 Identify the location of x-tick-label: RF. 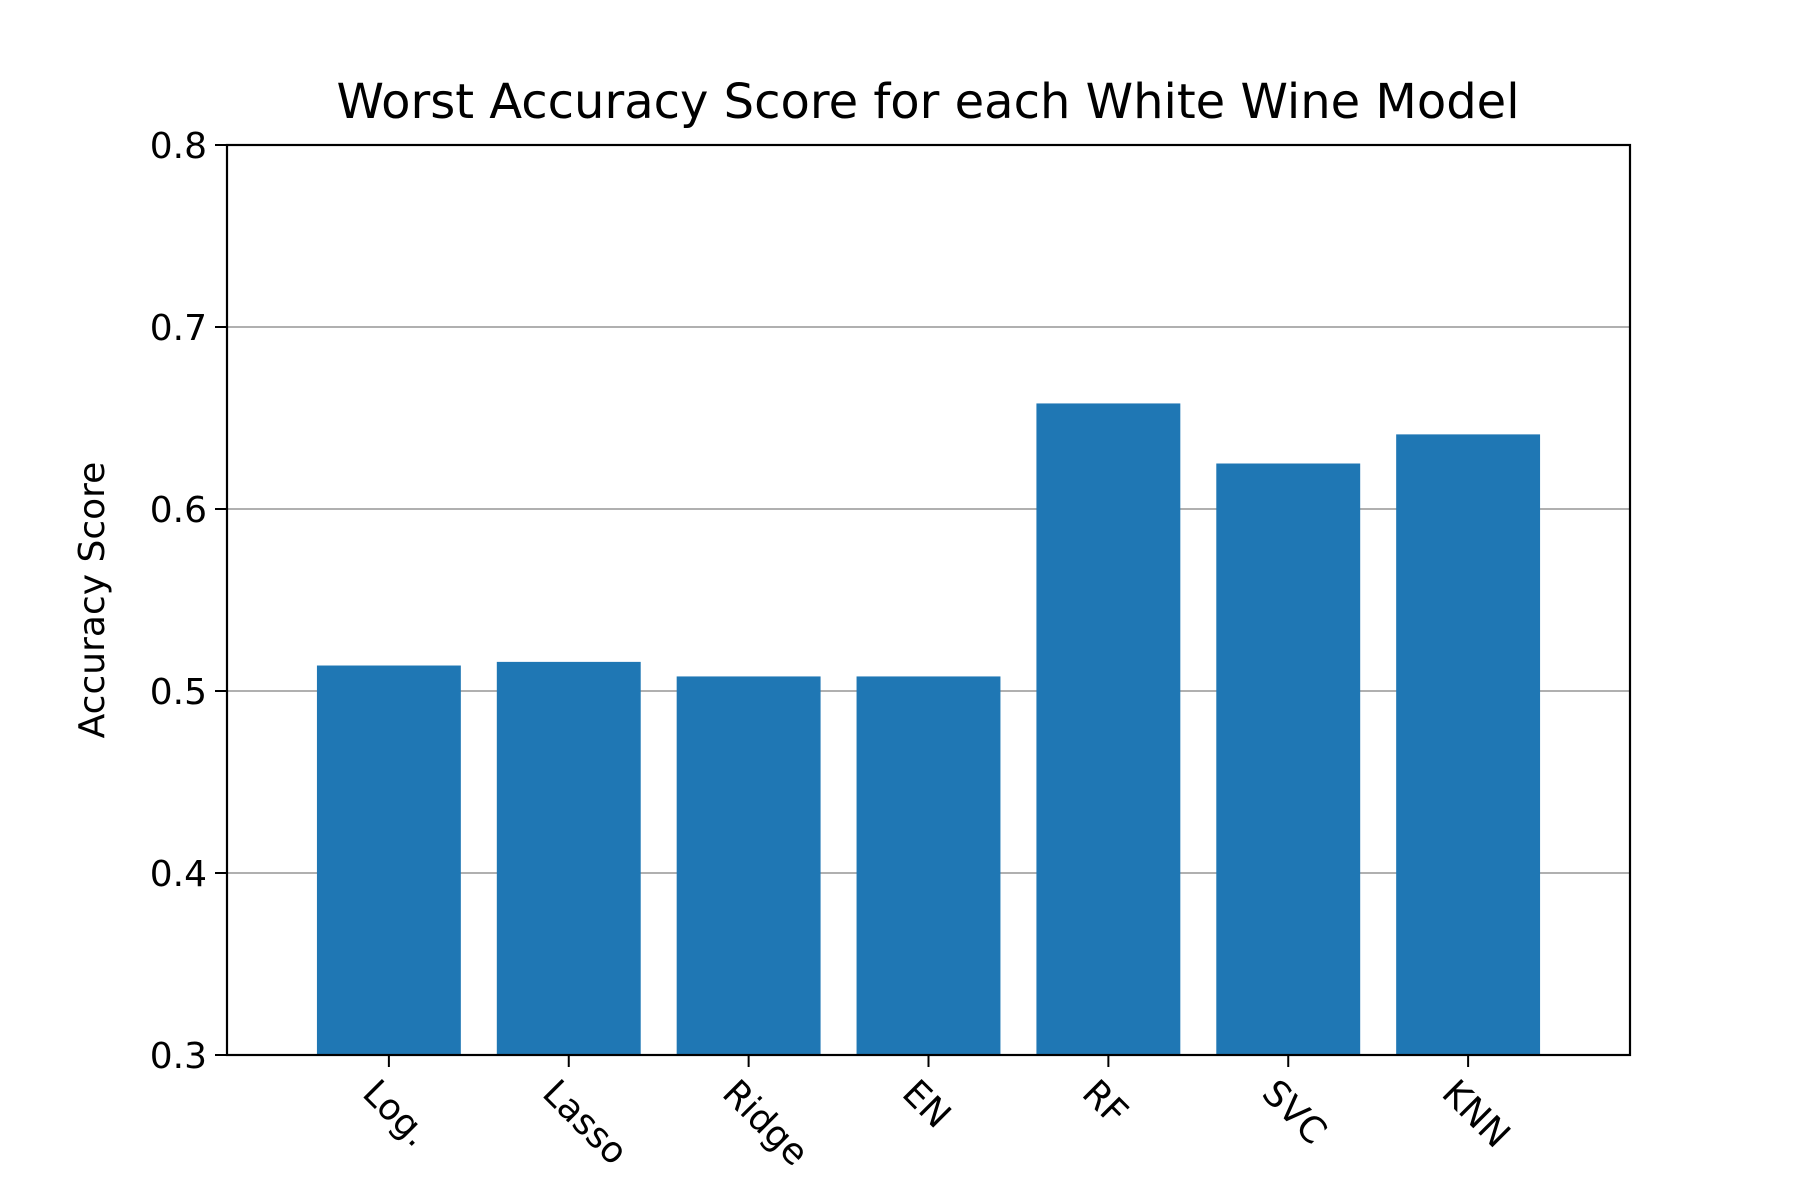
(1104, 1102).